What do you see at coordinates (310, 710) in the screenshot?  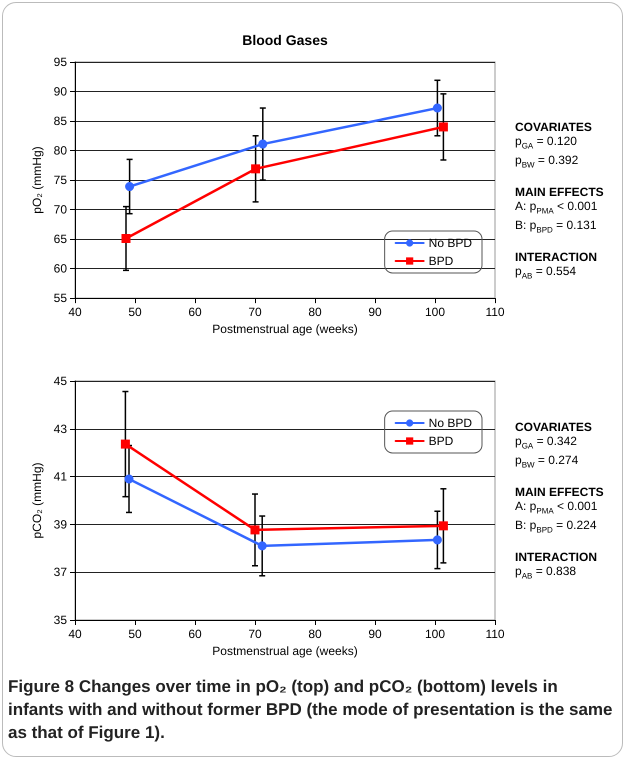 I see `caption: Figure 8 Changes over time in pO₂ (top) and pCO₂ (bottom) levels in infants with and without former BPD (the mode of presentation is the same as that of Figure 1).` at bounding box center [310, 710].